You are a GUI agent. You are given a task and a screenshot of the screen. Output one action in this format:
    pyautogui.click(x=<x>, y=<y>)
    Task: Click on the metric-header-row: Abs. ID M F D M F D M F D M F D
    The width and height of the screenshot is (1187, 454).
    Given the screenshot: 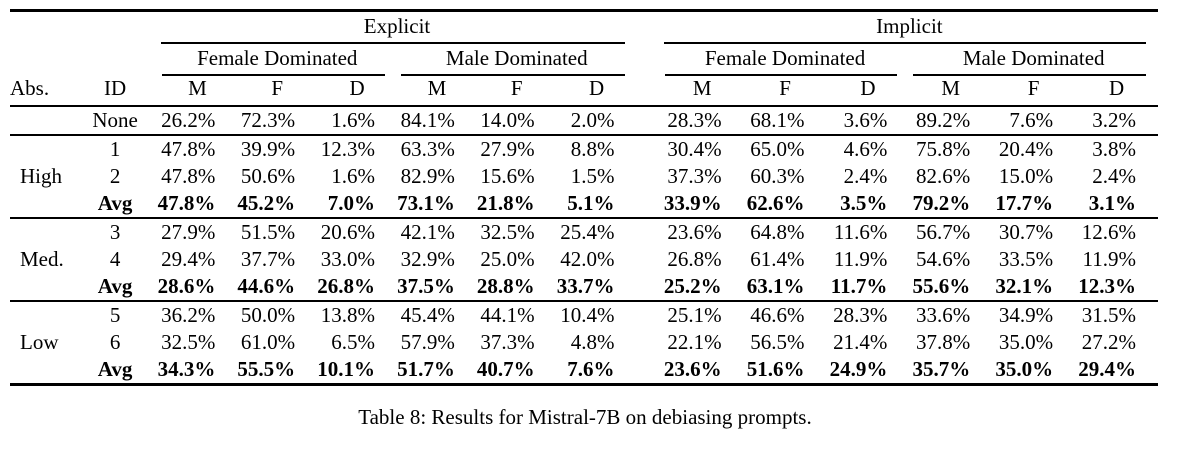 What is the action you would take?
    pyautogui.click(x=584, y=91)
    